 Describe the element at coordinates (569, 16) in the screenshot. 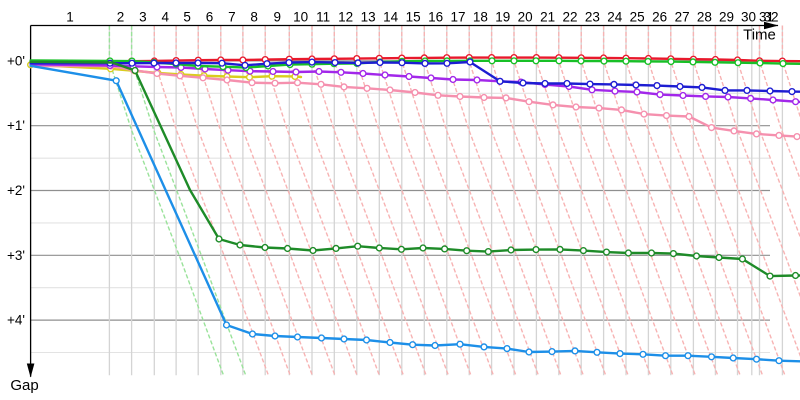

I see `svg-text: 22` at that location.